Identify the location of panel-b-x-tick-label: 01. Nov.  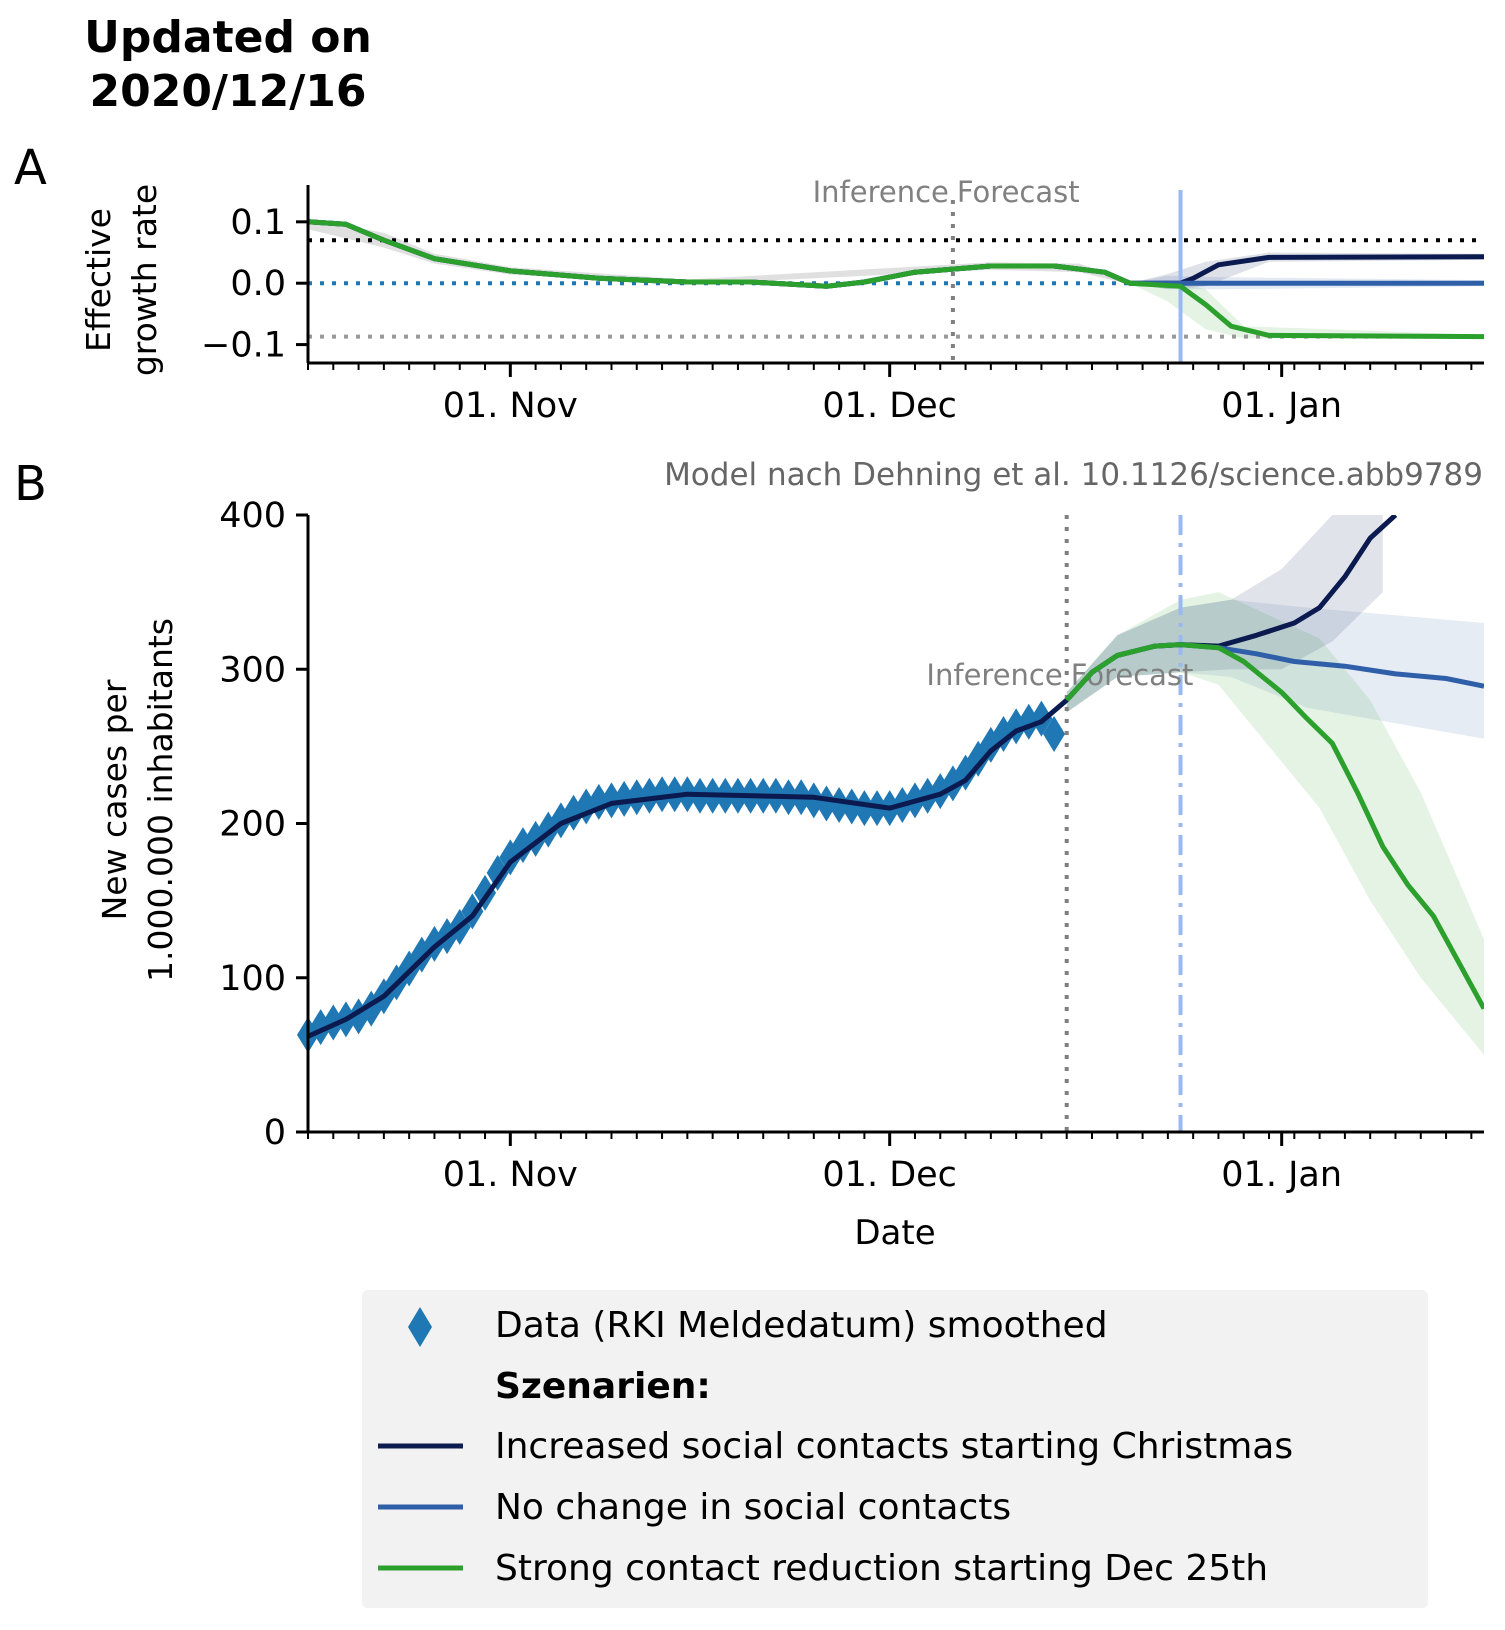
(510, 1175).